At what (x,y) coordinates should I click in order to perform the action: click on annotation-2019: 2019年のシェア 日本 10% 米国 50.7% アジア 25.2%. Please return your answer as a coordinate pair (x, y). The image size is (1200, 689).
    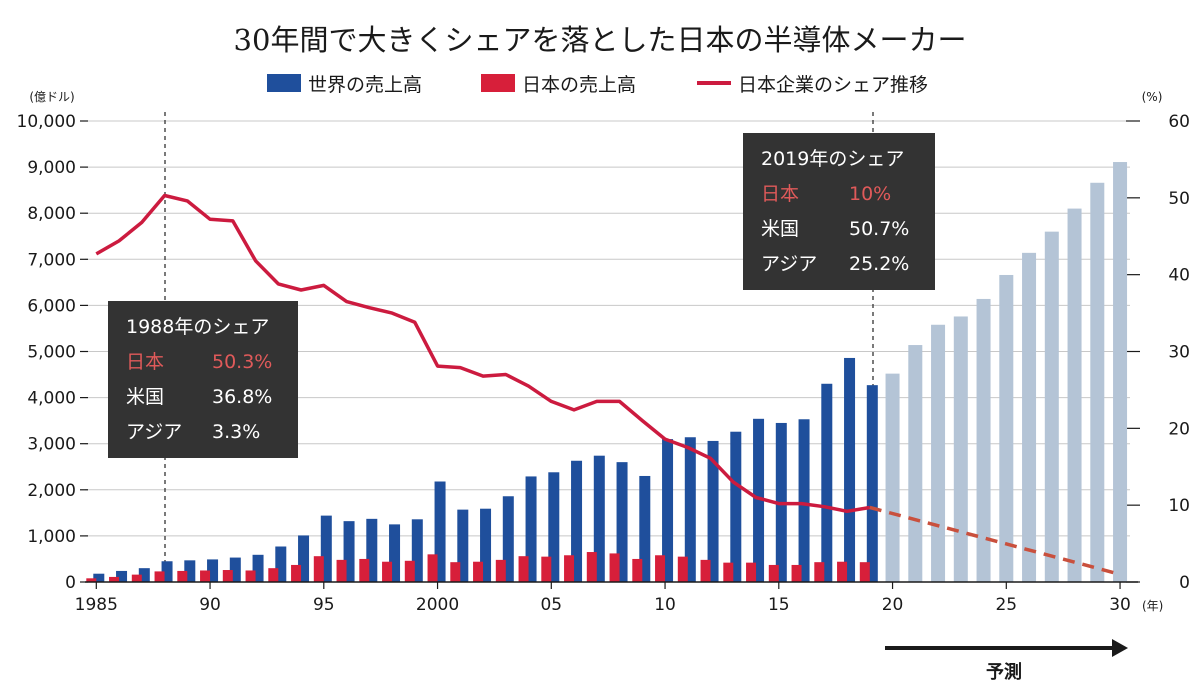
    Looking at the image, I should click on (839, 211).